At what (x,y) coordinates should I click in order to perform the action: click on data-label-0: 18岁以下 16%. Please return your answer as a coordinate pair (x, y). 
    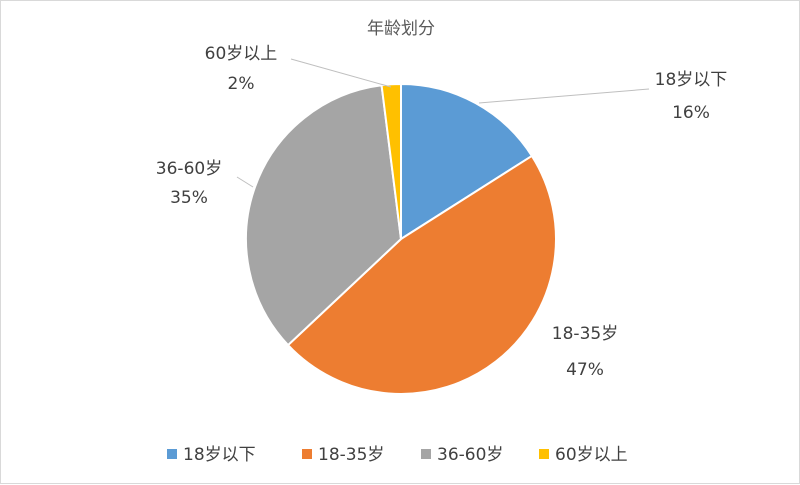
    Looking at the image, I should click on (691, 96).